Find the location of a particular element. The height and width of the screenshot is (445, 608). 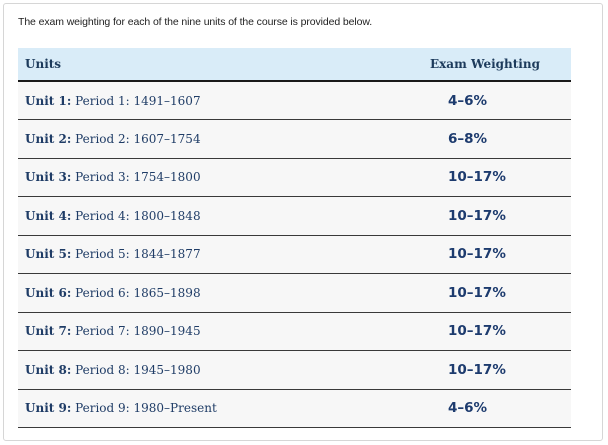

unit-number: Unit 1: is located at coordinates (48, 100).